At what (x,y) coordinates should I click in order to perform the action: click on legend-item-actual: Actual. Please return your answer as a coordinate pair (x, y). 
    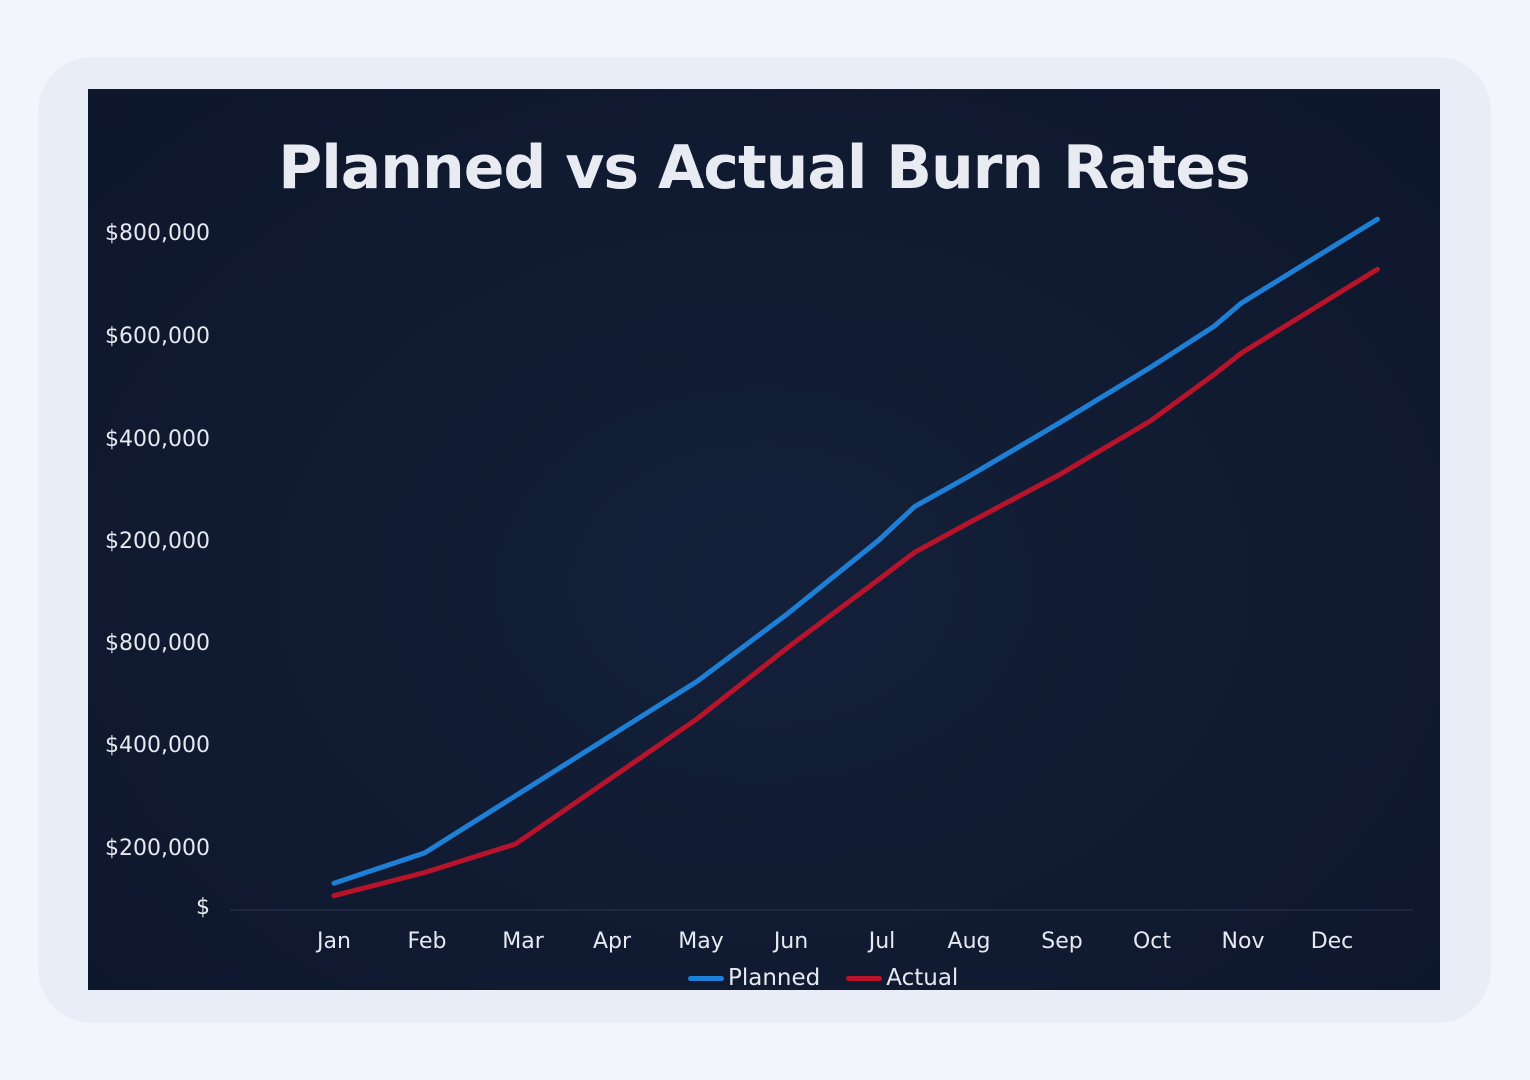
    Looking at the image, I should click on (902, 977).